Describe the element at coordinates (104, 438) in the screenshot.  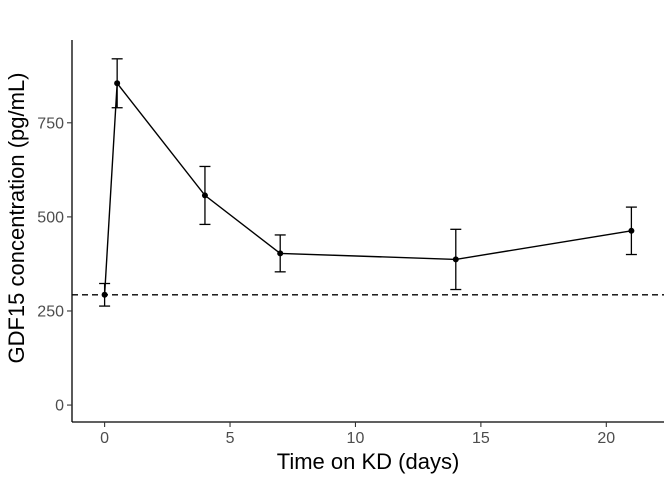
I see `x-tick-label: 0` at that location.